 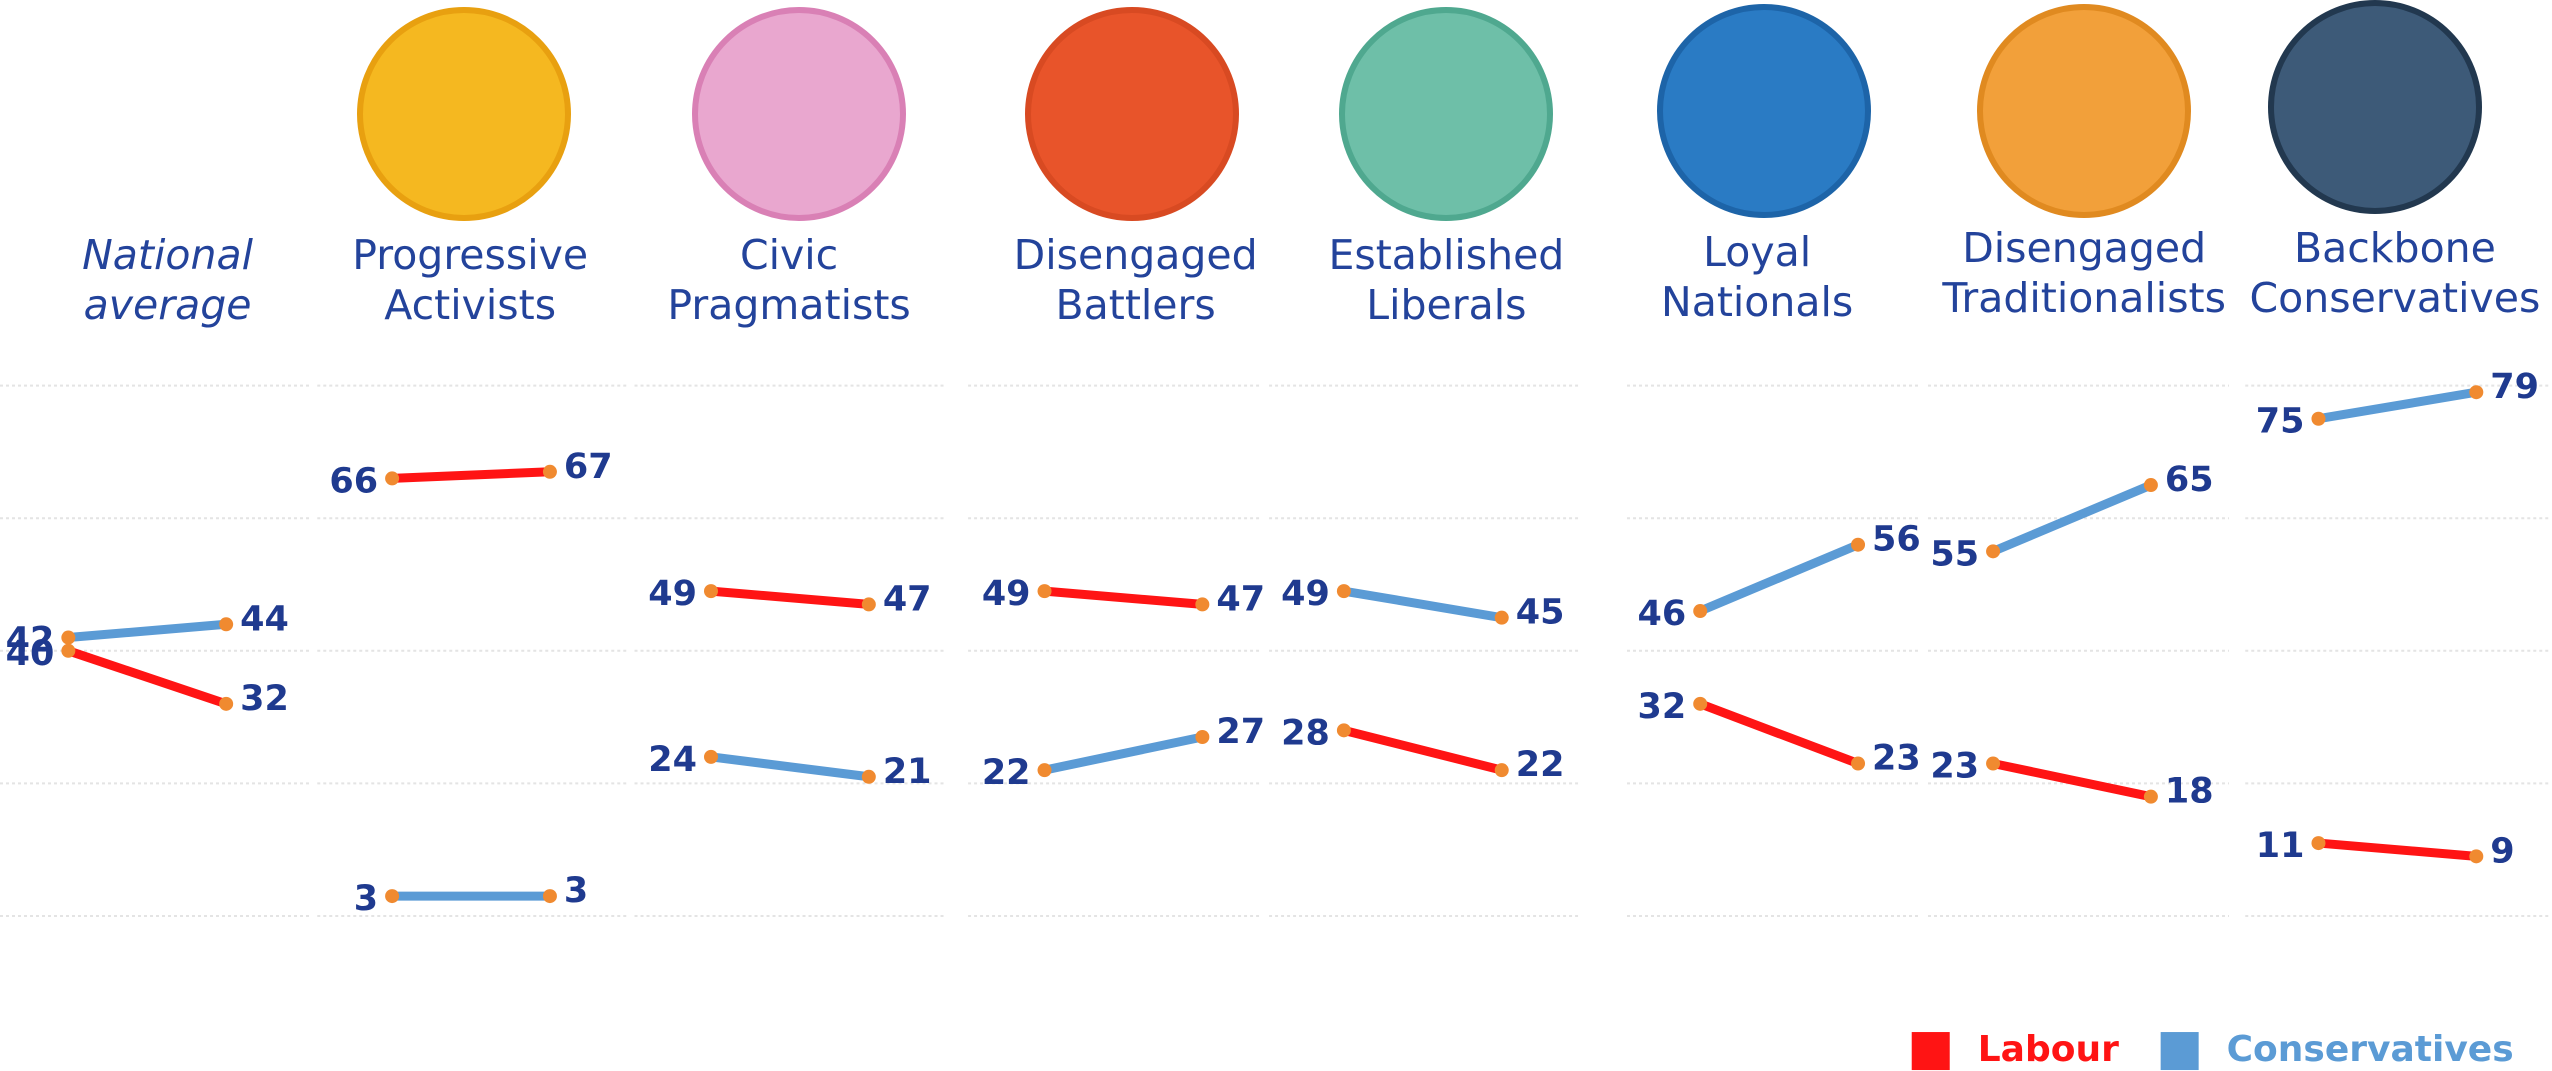 I want to click on category-label: Backbone Conservatives, so click(x=2395, y=273).